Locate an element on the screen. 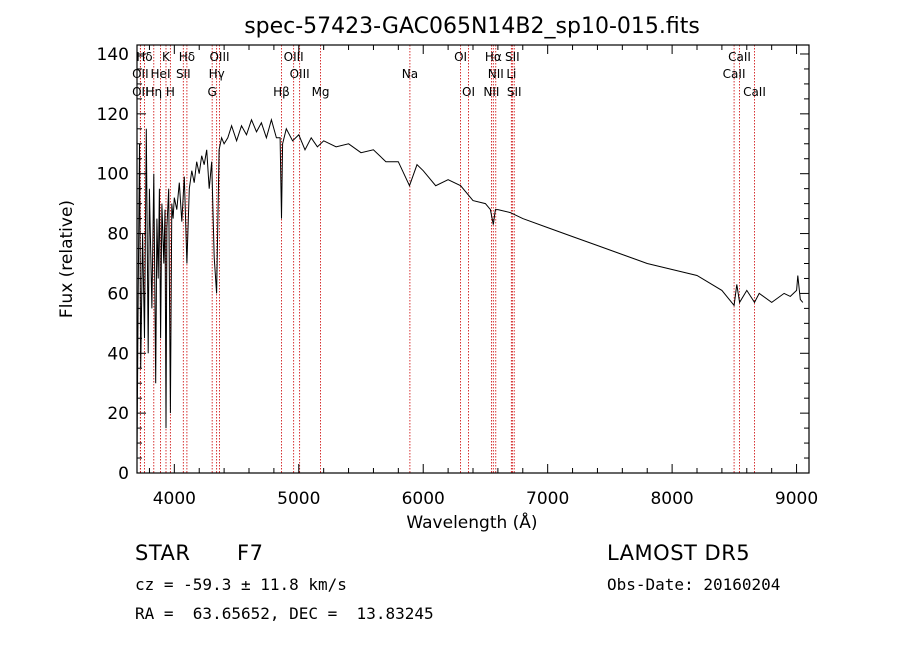  obs-date: Obs-Date: 20160204 is located at coordinates (694, 584).